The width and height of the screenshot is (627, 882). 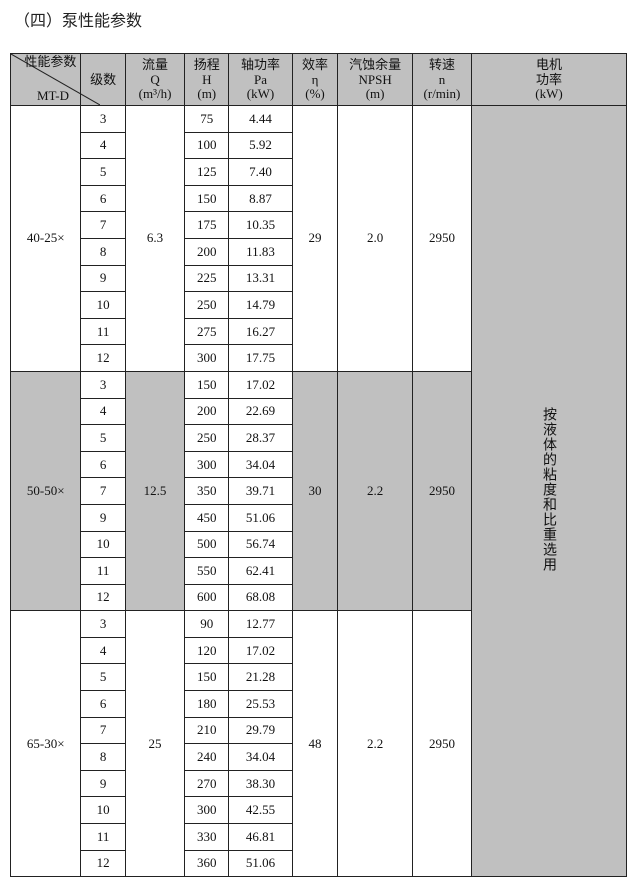 What do you see at coordinates (207, 837) in the screenshot?
I see `head-cell: 330` at bounding box center [207, 837].